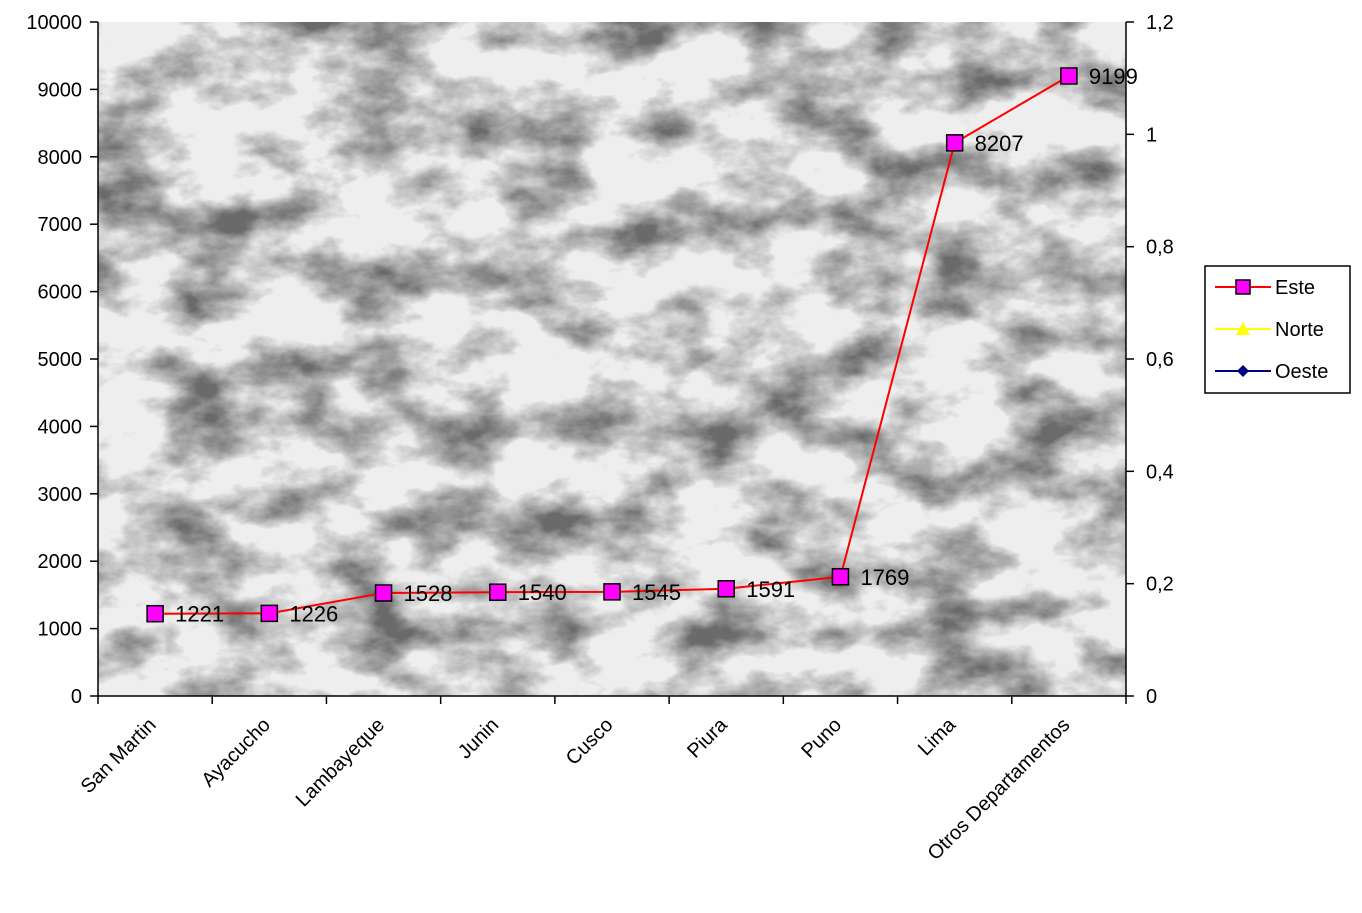  Describe the element at coordinates (1160, 472) in the screenshot. I see `y2-tick-label: 0,4` at that location.